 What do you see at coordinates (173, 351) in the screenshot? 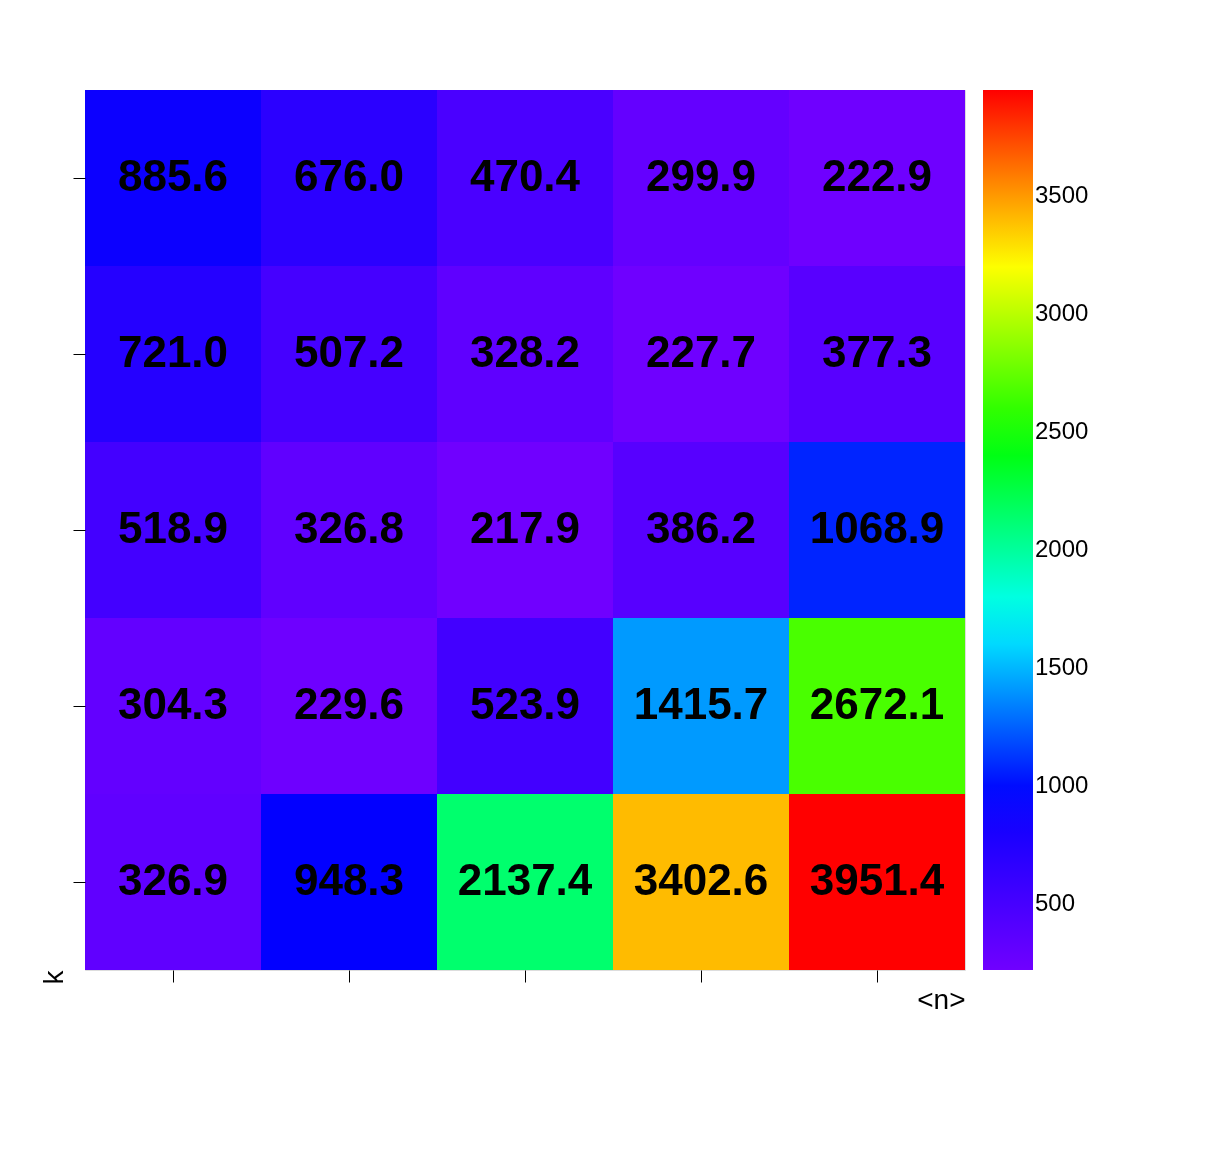
I see `data-label: 721.0` at bounding box center [173, 351].